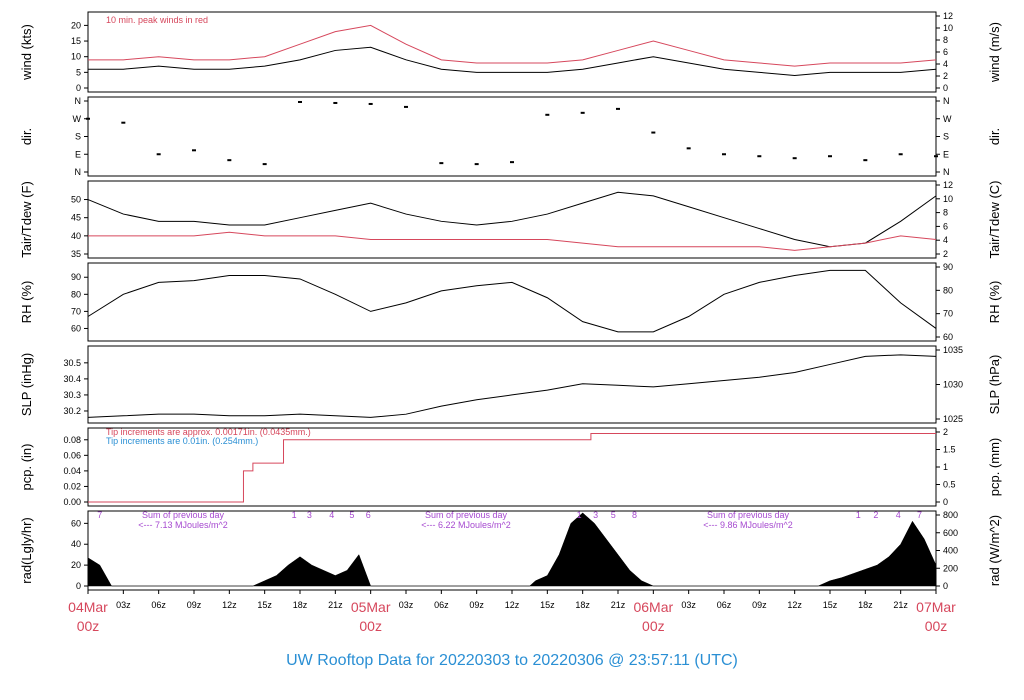  What do you see at coordinates (653, 607) in the screenshot?
I see `date-label: 06Mar` at bounding box center [653, 607].